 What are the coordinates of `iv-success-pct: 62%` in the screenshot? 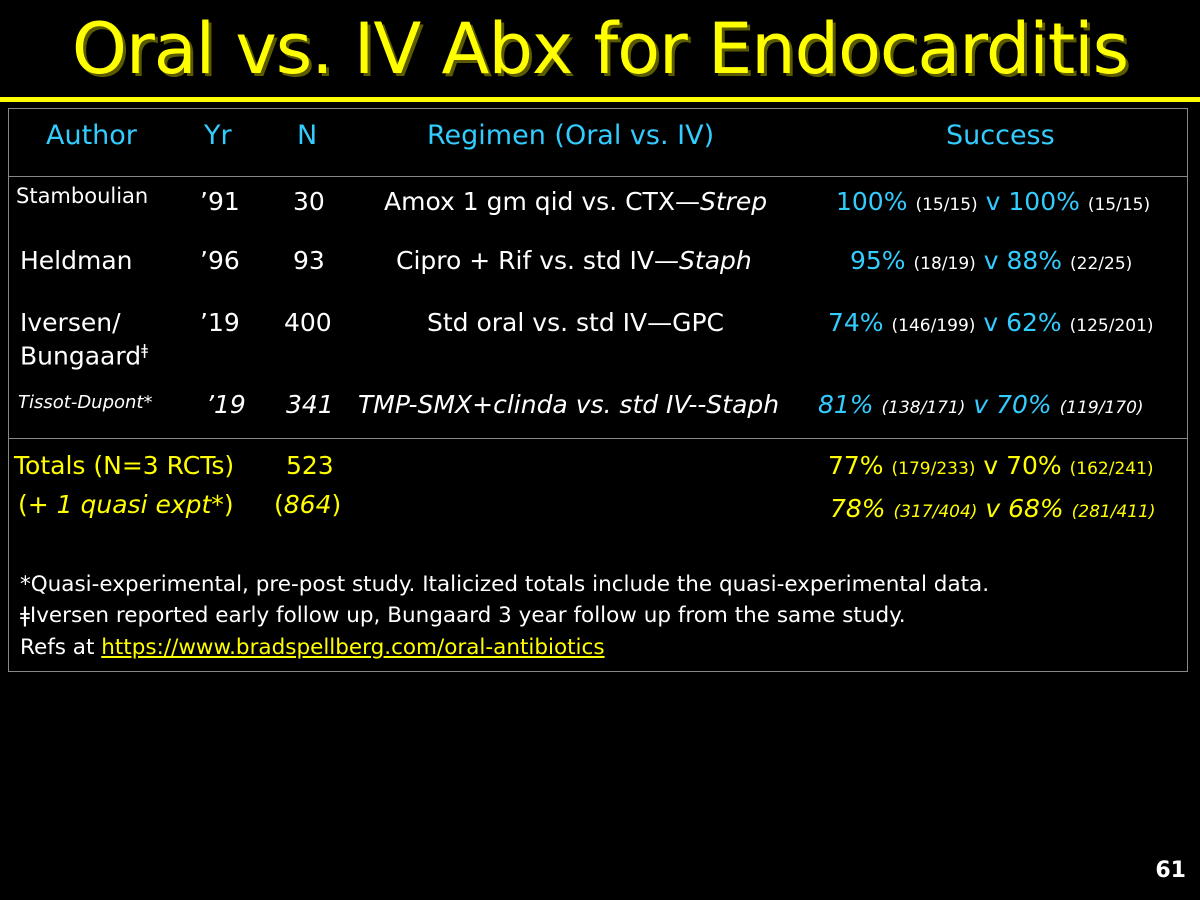 It's located at (1034, 322).